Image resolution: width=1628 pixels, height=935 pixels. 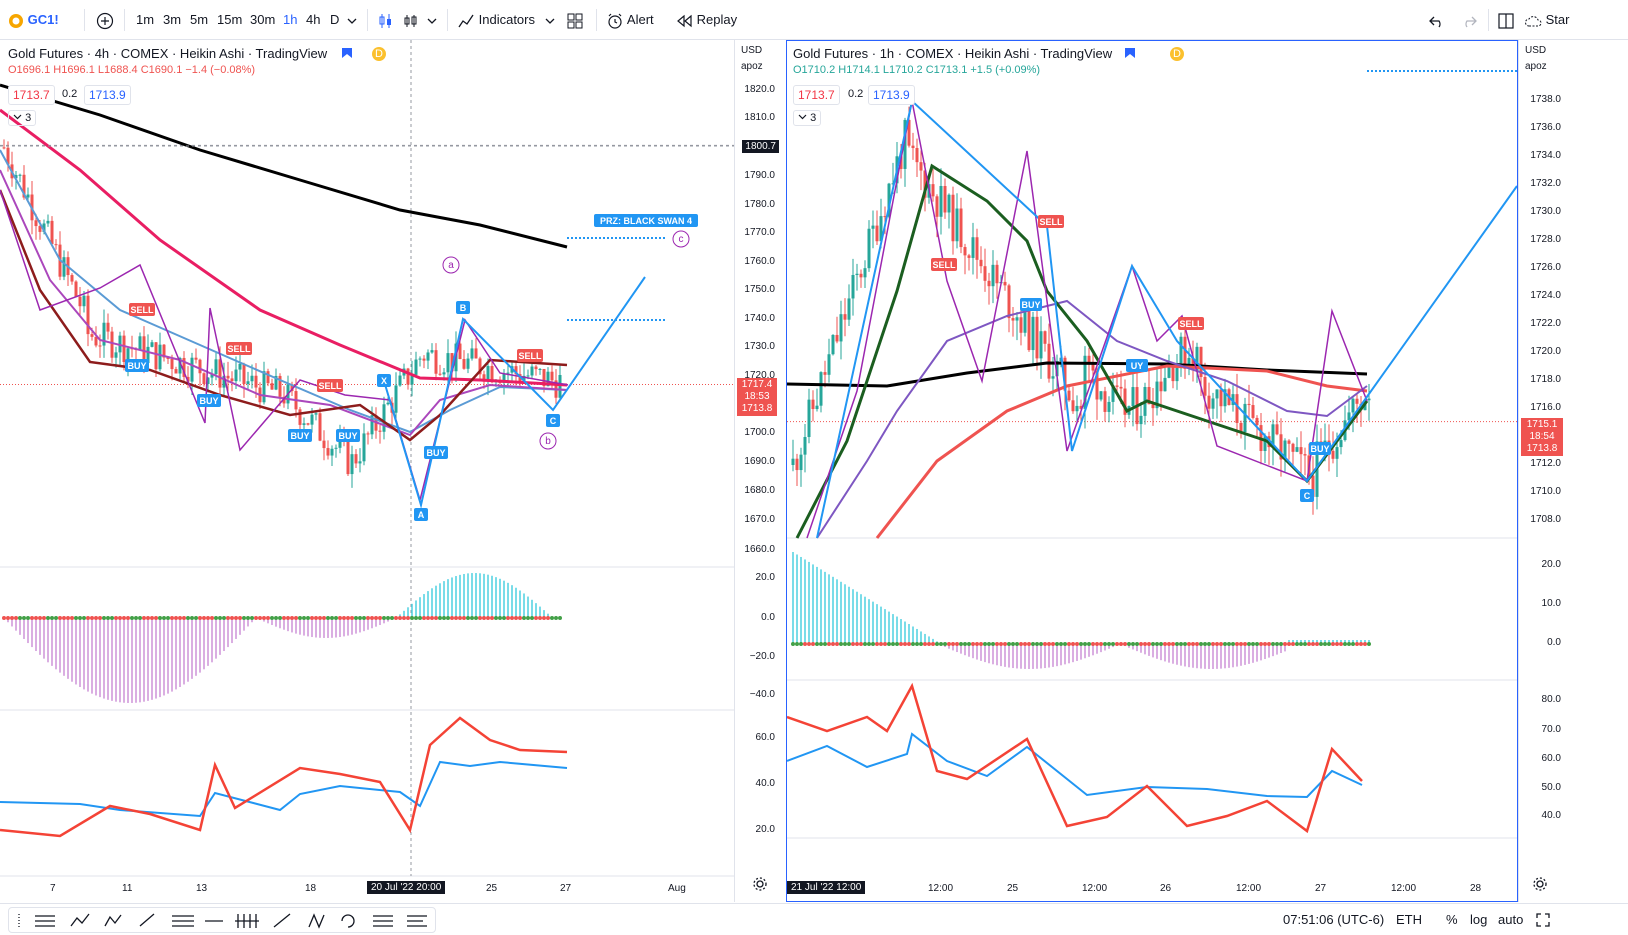 What do you see at coordinates (856, 94) in the screenshot?
I see `right-spread: 0.2` at bounding box center [856, 94].